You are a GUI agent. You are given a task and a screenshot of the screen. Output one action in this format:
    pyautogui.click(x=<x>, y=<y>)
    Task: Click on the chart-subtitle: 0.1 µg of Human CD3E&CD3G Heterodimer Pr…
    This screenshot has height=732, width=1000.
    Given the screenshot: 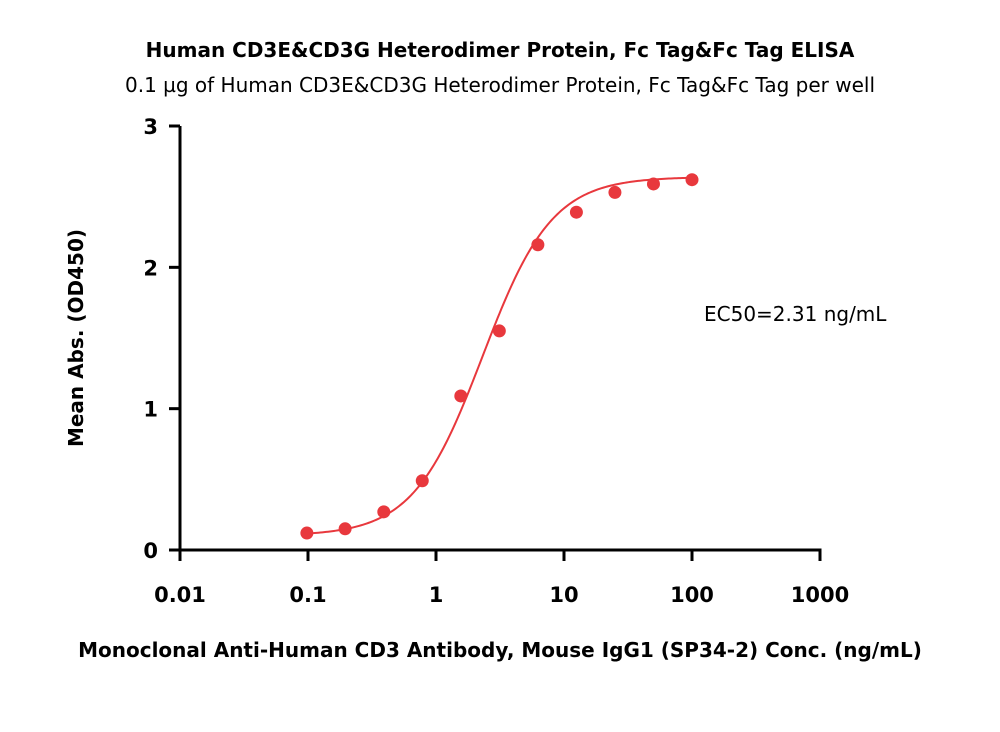 What is the action you would take?
    pyautogui.click(x=500, y=85)
    